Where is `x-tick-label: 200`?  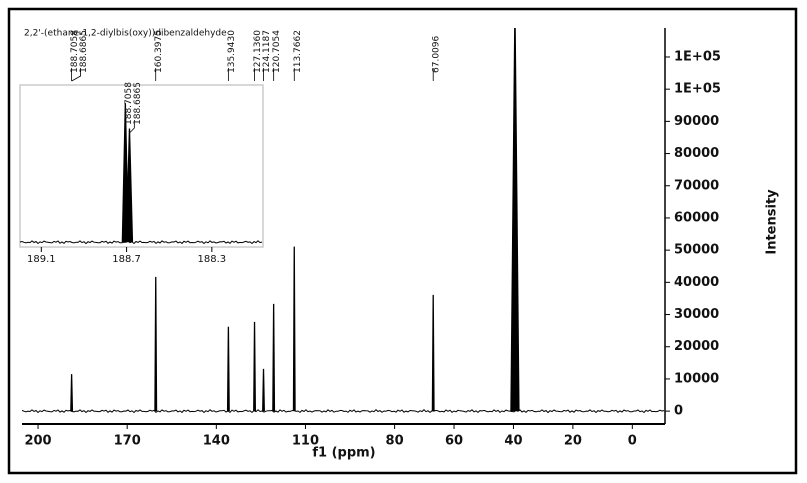
x-tick-label: 200 is located at coordinates (37, 441).